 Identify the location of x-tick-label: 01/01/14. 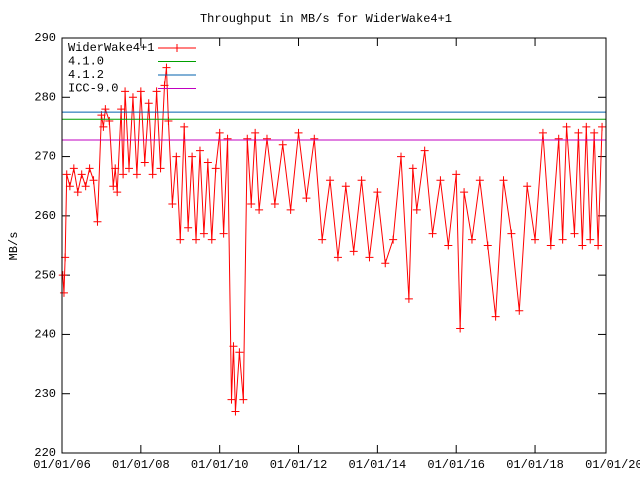
(378, 465).